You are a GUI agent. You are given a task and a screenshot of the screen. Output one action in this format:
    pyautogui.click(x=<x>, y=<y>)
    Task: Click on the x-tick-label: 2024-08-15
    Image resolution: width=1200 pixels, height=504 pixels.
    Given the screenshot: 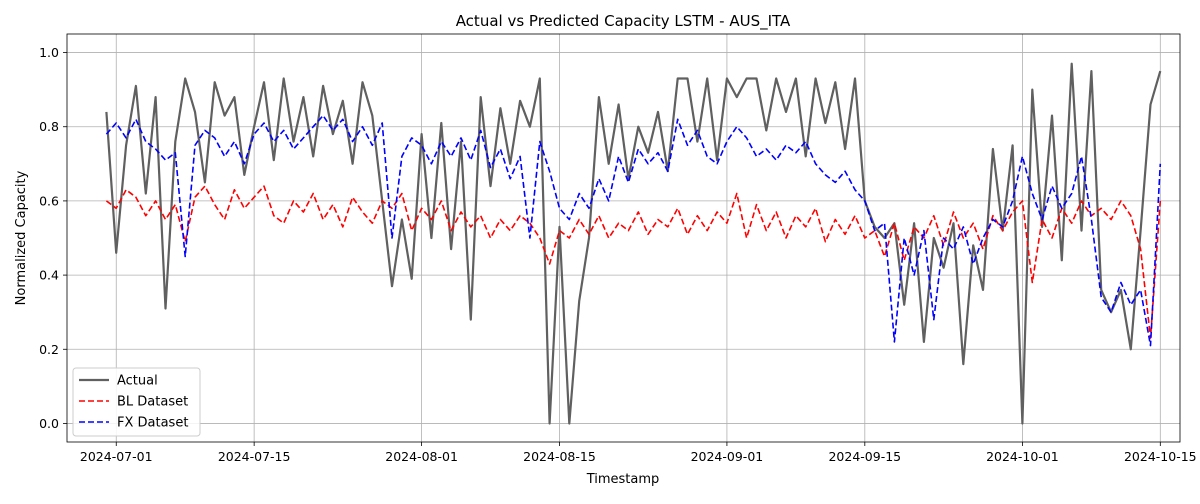 What is the action you would take?
    pyautogui.click(x=559, y=456)
    